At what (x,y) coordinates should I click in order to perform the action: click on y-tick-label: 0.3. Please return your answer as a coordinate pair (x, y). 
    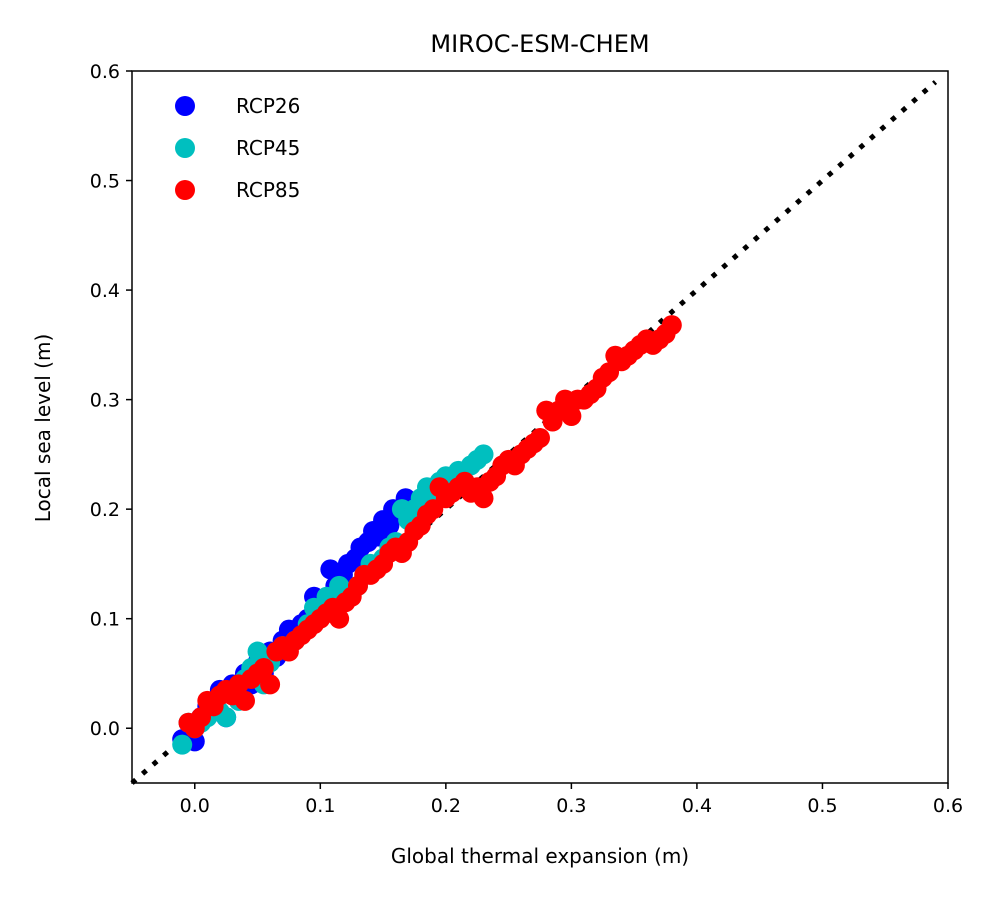
    Looking at the image, I should click on (105, 401).